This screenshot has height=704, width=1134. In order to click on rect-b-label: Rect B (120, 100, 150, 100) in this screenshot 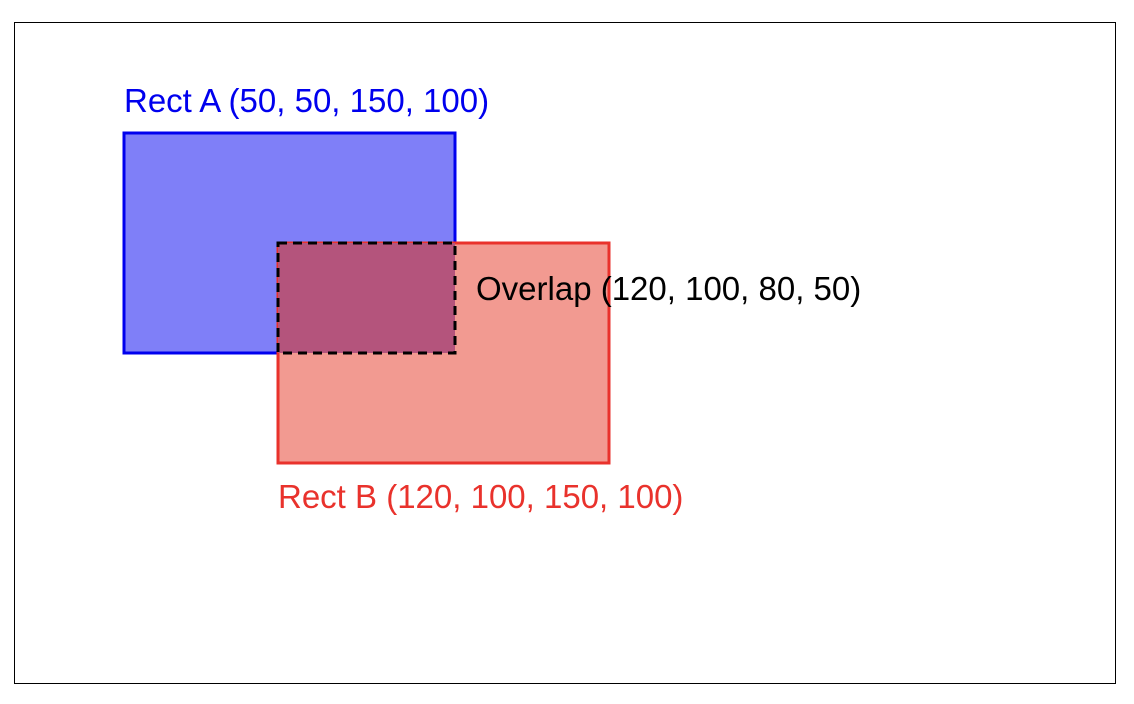, I will do `click(480, 496)`.